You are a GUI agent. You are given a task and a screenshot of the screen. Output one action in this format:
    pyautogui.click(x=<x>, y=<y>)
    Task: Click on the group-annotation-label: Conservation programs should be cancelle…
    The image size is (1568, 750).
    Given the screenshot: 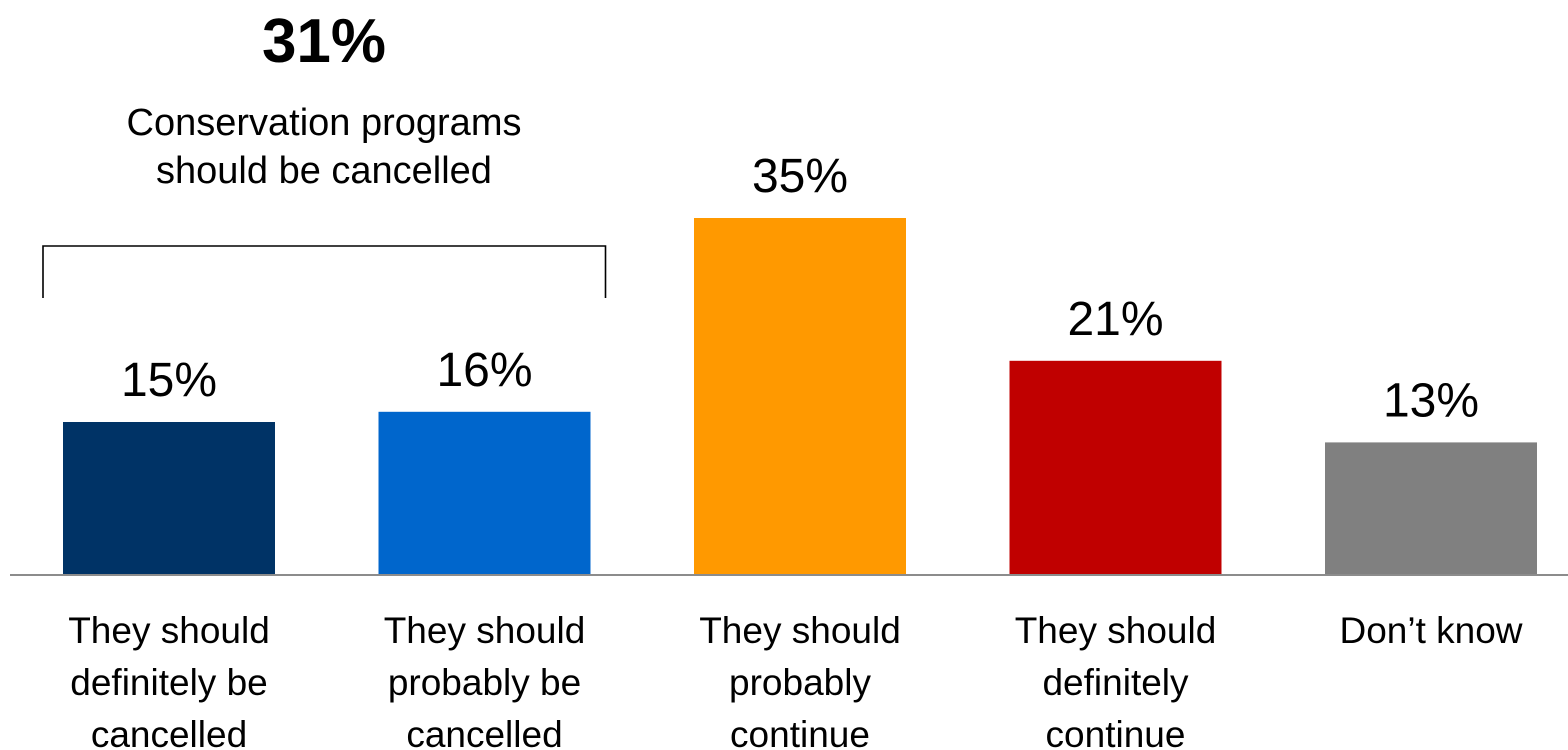 What is the action you would take?
    pyautogui.click(x=324, y=147)
    